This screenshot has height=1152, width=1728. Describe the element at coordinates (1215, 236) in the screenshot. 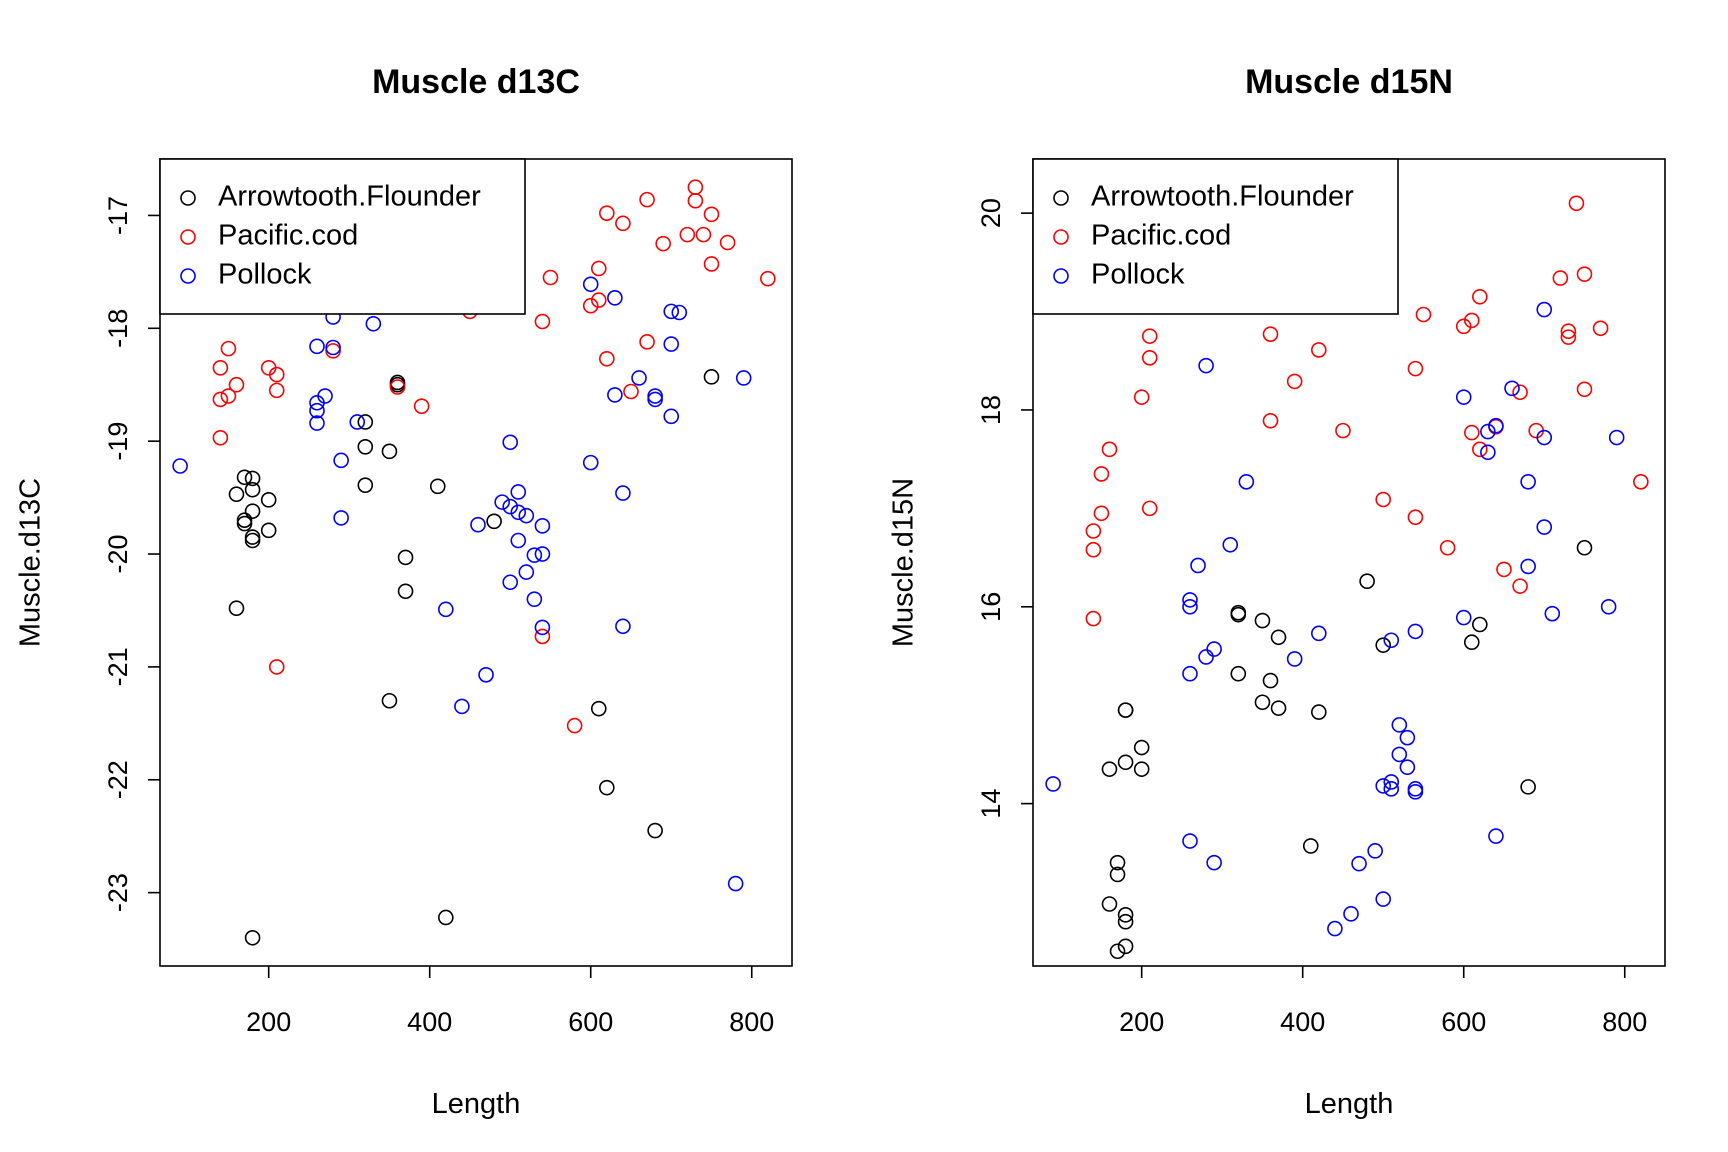

I see `legend: Arrowtooth.Flounder Pacific.cod Pollock` at that location.